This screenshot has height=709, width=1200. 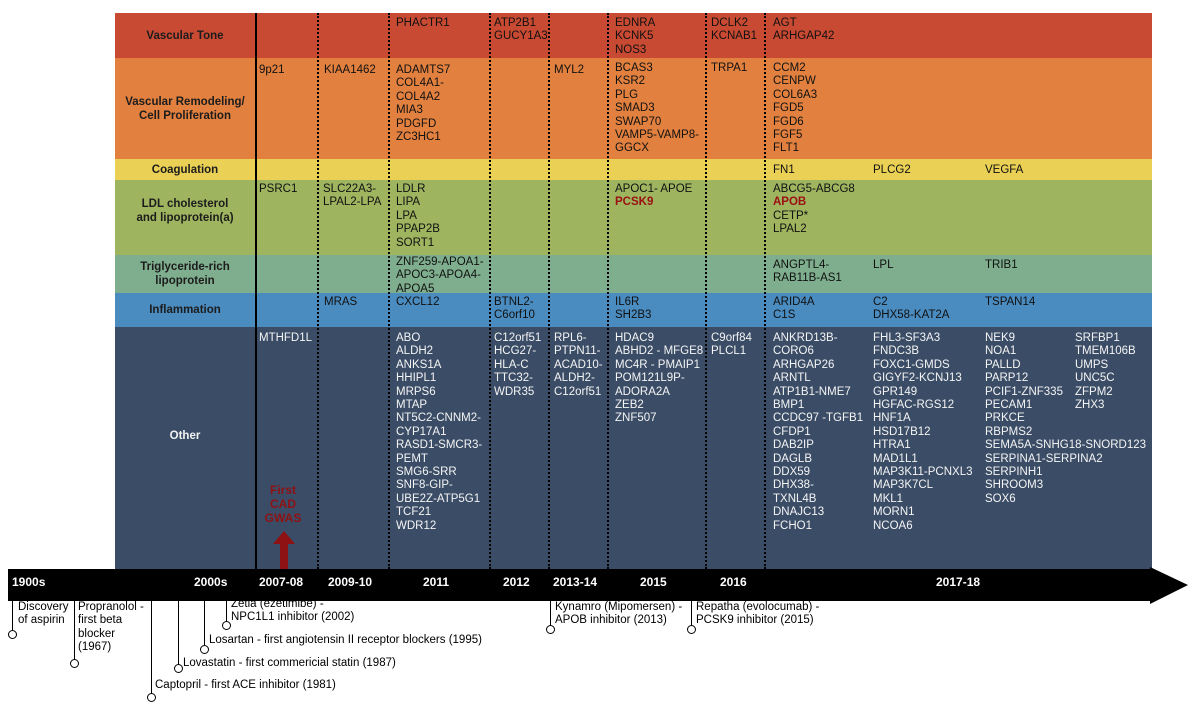 I want to click on gene-name: MTHFD1L, so click(x=286, y=338).